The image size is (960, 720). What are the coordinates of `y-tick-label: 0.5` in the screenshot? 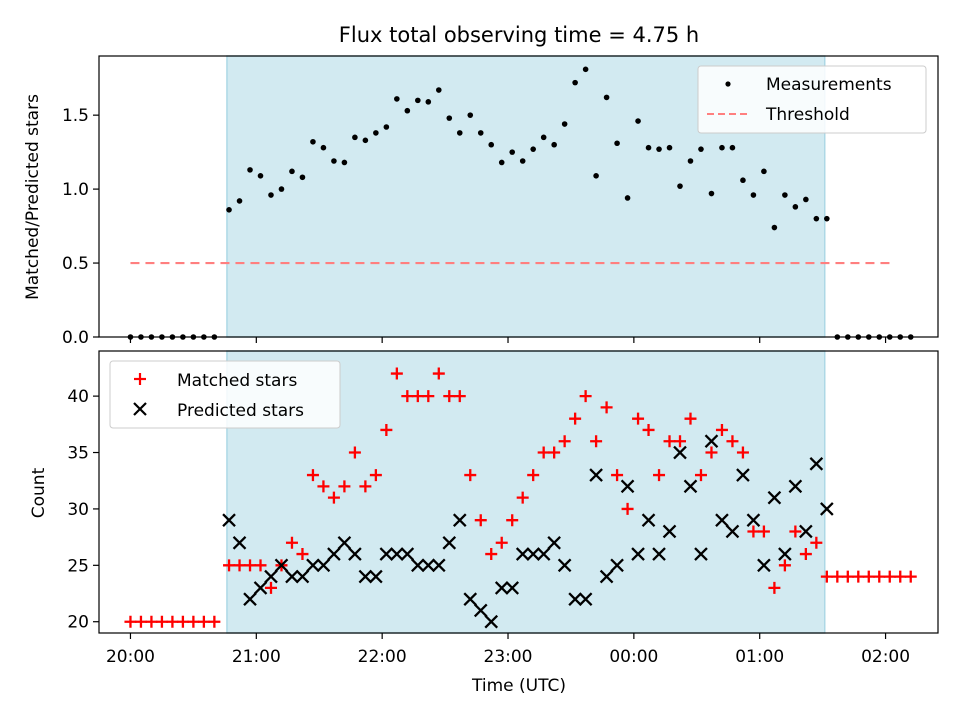 It's located at (75, 264).